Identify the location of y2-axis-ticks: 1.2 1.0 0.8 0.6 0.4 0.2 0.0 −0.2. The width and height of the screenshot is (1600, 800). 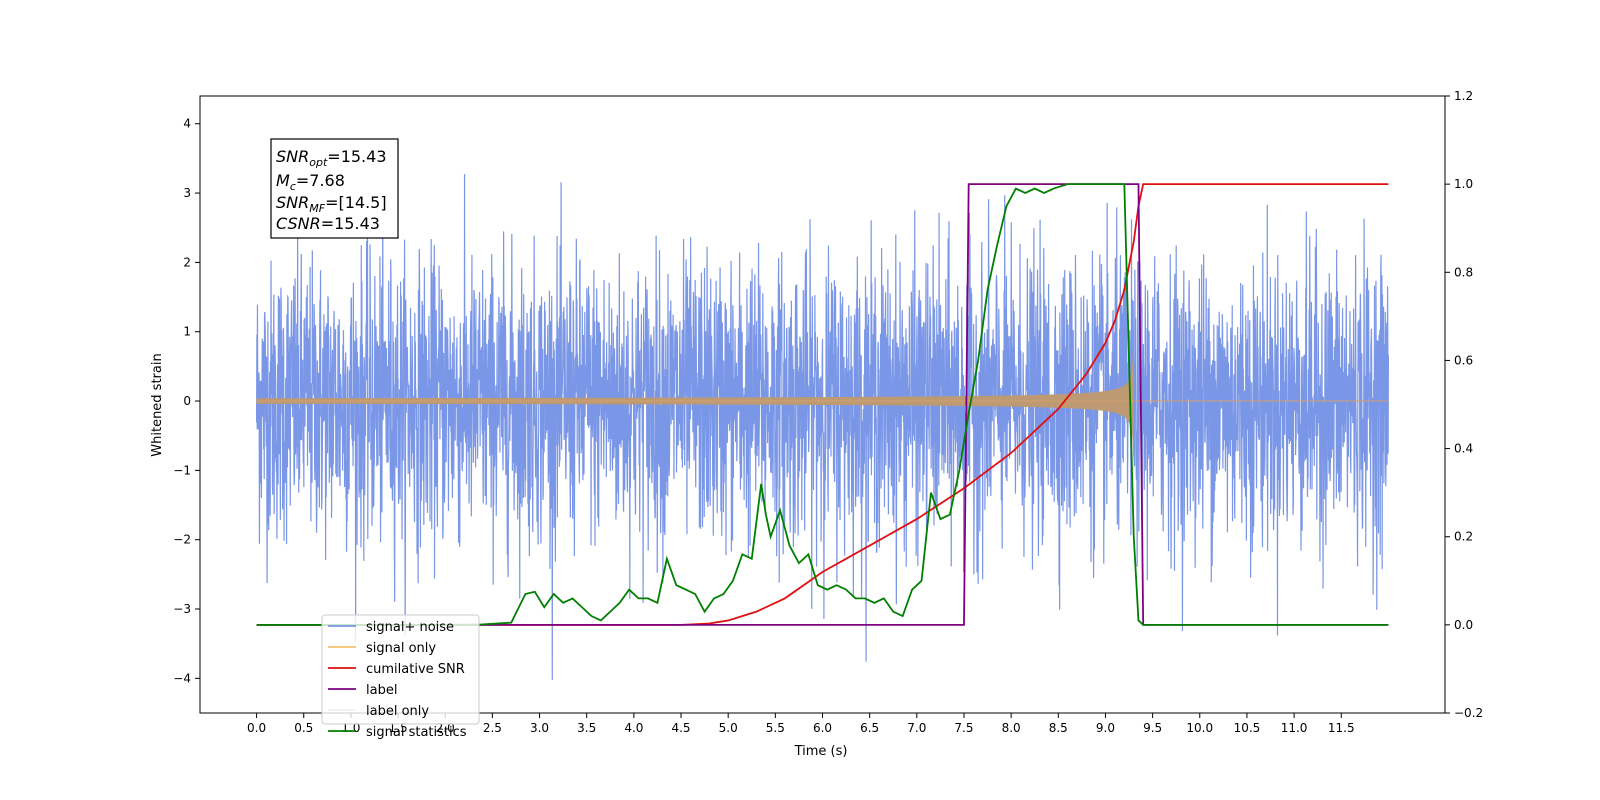
(1464, 404).